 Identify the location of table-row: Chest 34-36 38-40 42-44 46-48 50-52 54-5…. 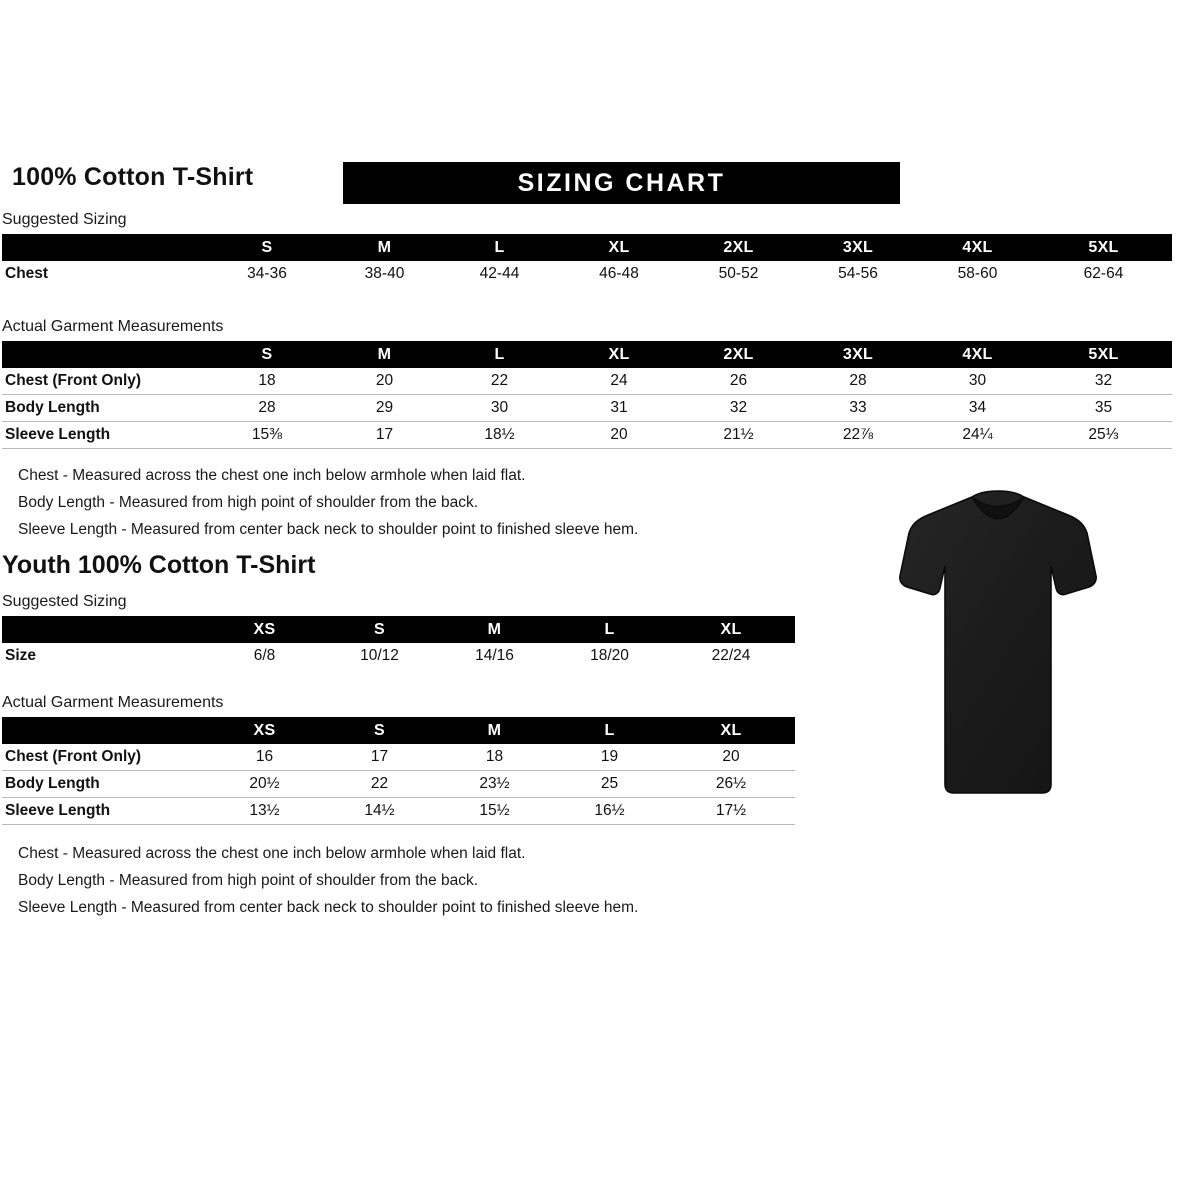
(587, 274).